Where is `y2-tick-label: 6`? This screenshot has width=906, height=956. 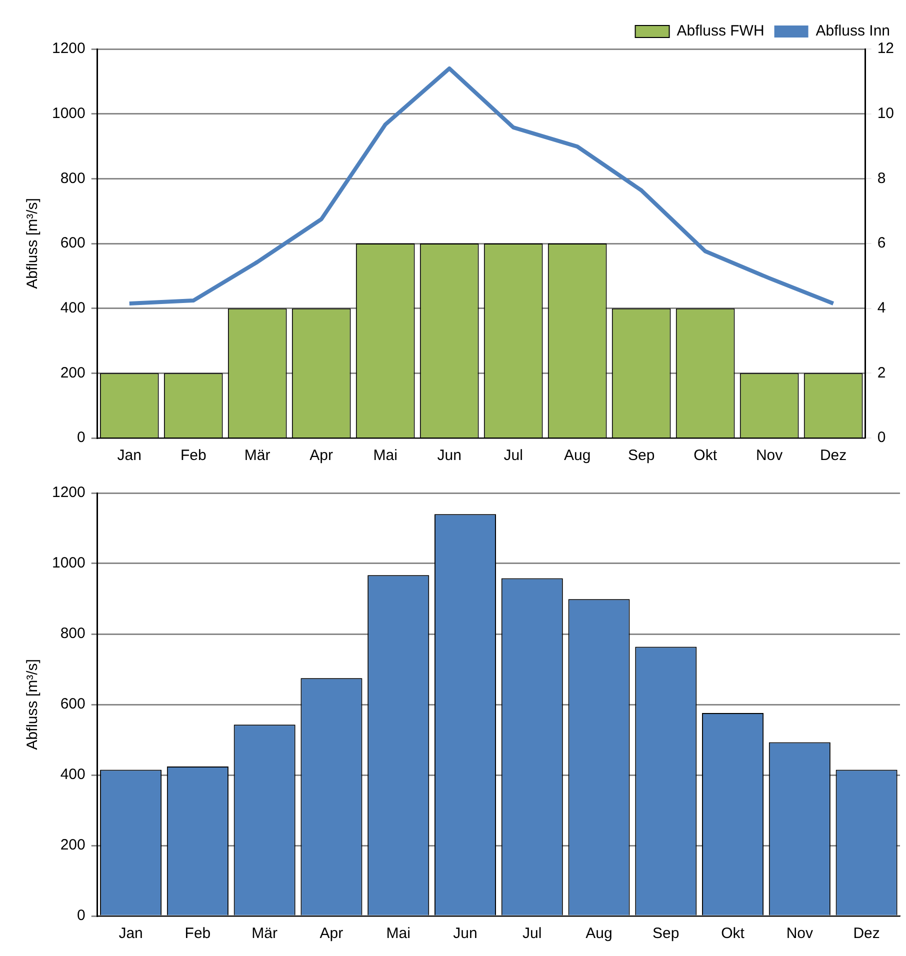 y2-tick-label: 6 is located at coordinates (881, 243).